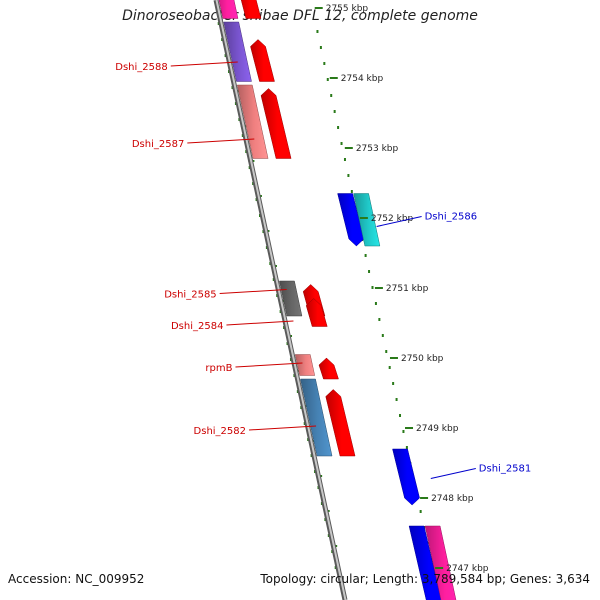  Describe the element at coordinates (76, 579) in the screenshot. I see `accession-text: Accession: NC_009952` at that location.